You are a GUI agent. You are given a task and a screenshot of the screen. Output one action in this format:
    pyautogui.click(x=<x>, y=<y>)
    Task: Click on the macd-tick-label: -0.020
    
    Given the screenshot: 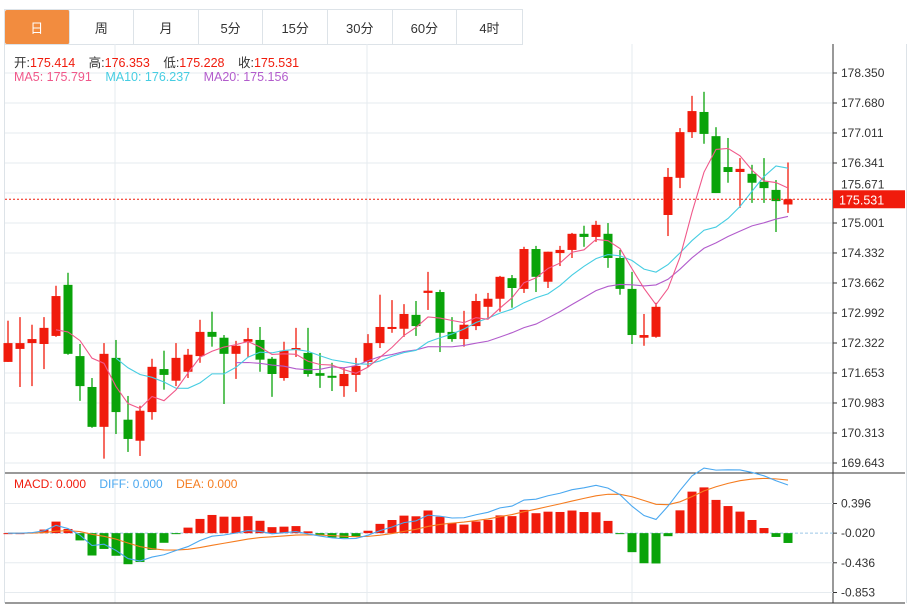 What is the action you would take?
    pyautogui.click(x=858, y=533)
    